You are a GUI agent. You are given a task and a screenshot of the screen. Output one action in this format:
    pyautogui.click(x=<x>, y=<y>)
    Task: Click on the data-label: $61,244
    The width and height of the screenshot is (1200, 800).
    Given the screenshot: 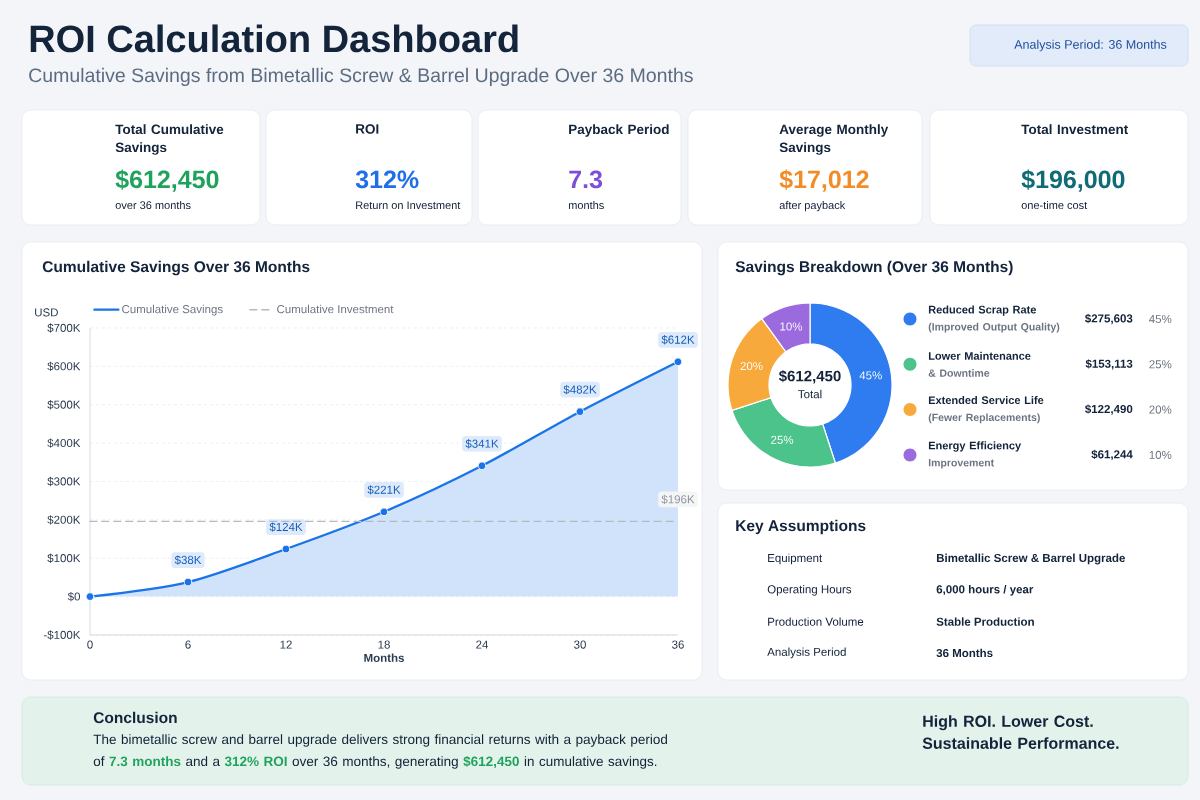 What is the action you would take?
    pyautogui.click(x=1112, y=455)
    